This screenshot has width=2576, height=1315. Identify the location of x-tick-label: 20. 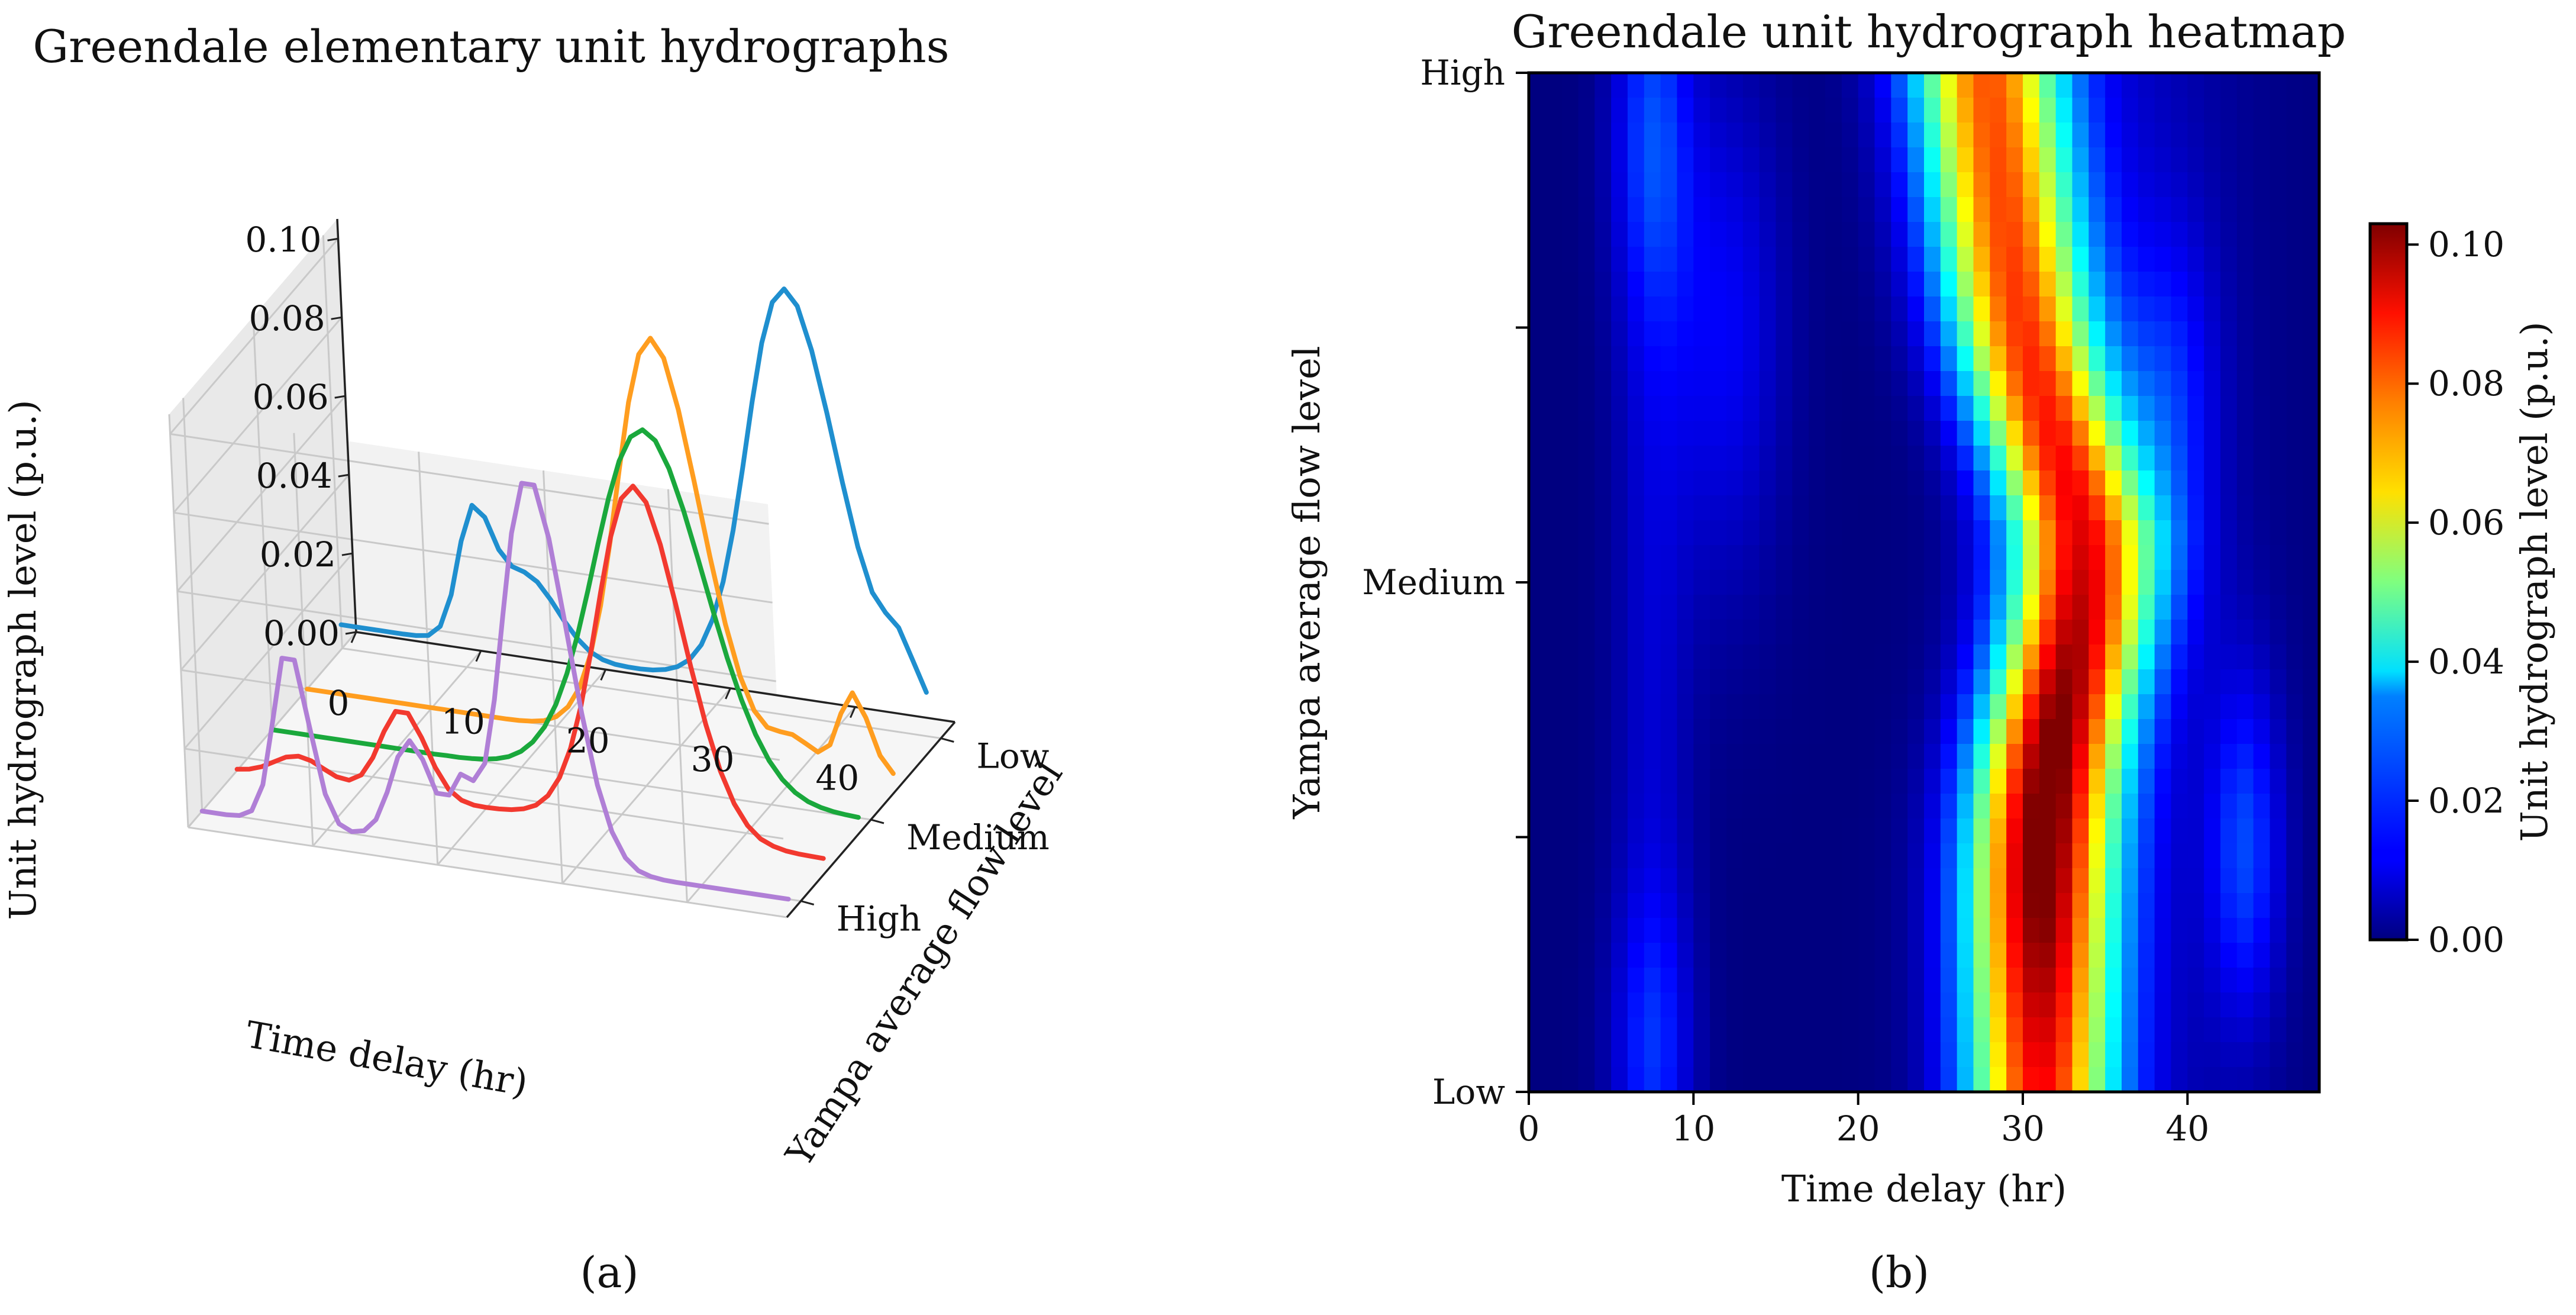
(588, 740).